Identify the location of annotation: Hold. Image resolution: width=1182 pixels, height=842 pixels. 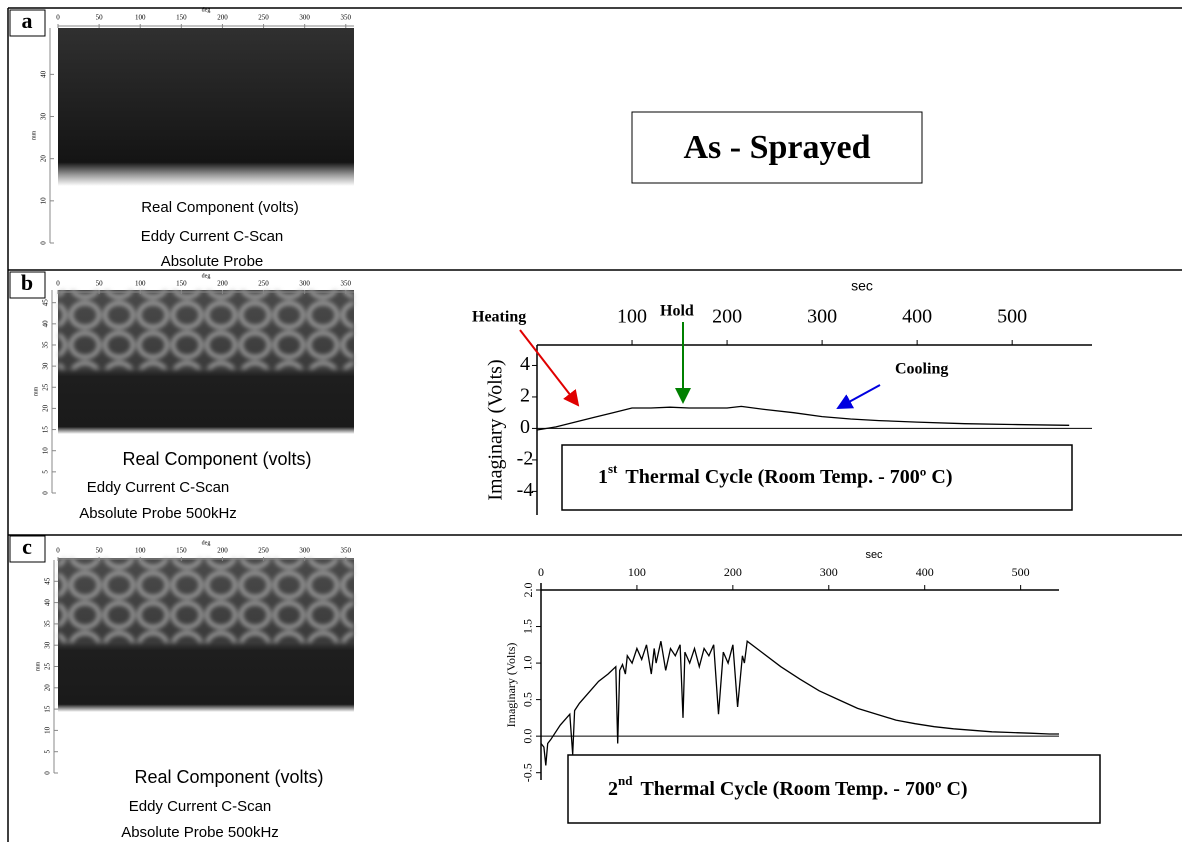
(677, 311).